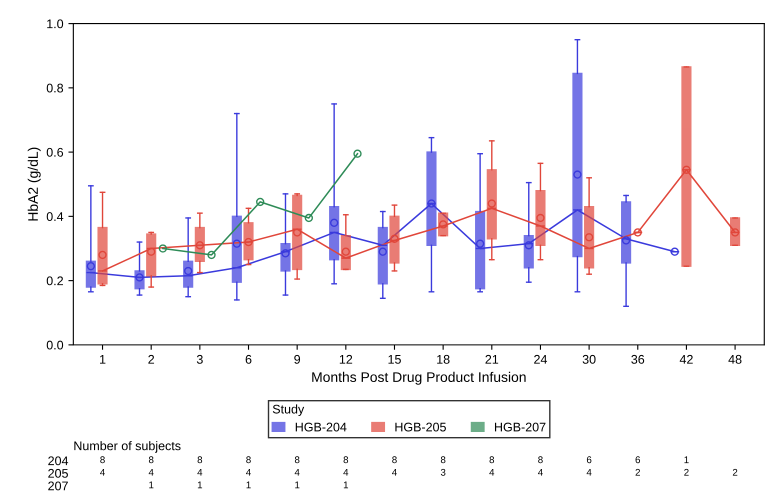  Describe the element at coordinates (419, 378) in the screenshot. I see `x-axis-title: Months Post Drug Product Infusion` at that location.